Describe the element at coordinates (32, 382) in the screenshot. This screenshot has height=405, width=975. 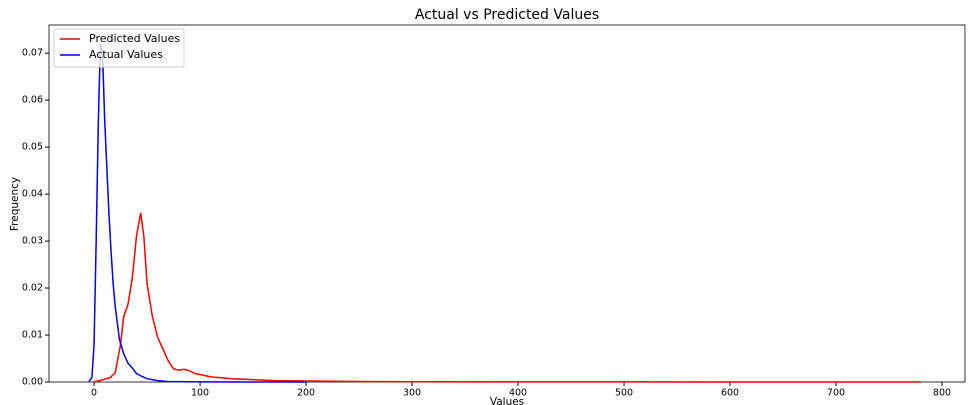
I see `y-tick-label: 0.00` at that location.